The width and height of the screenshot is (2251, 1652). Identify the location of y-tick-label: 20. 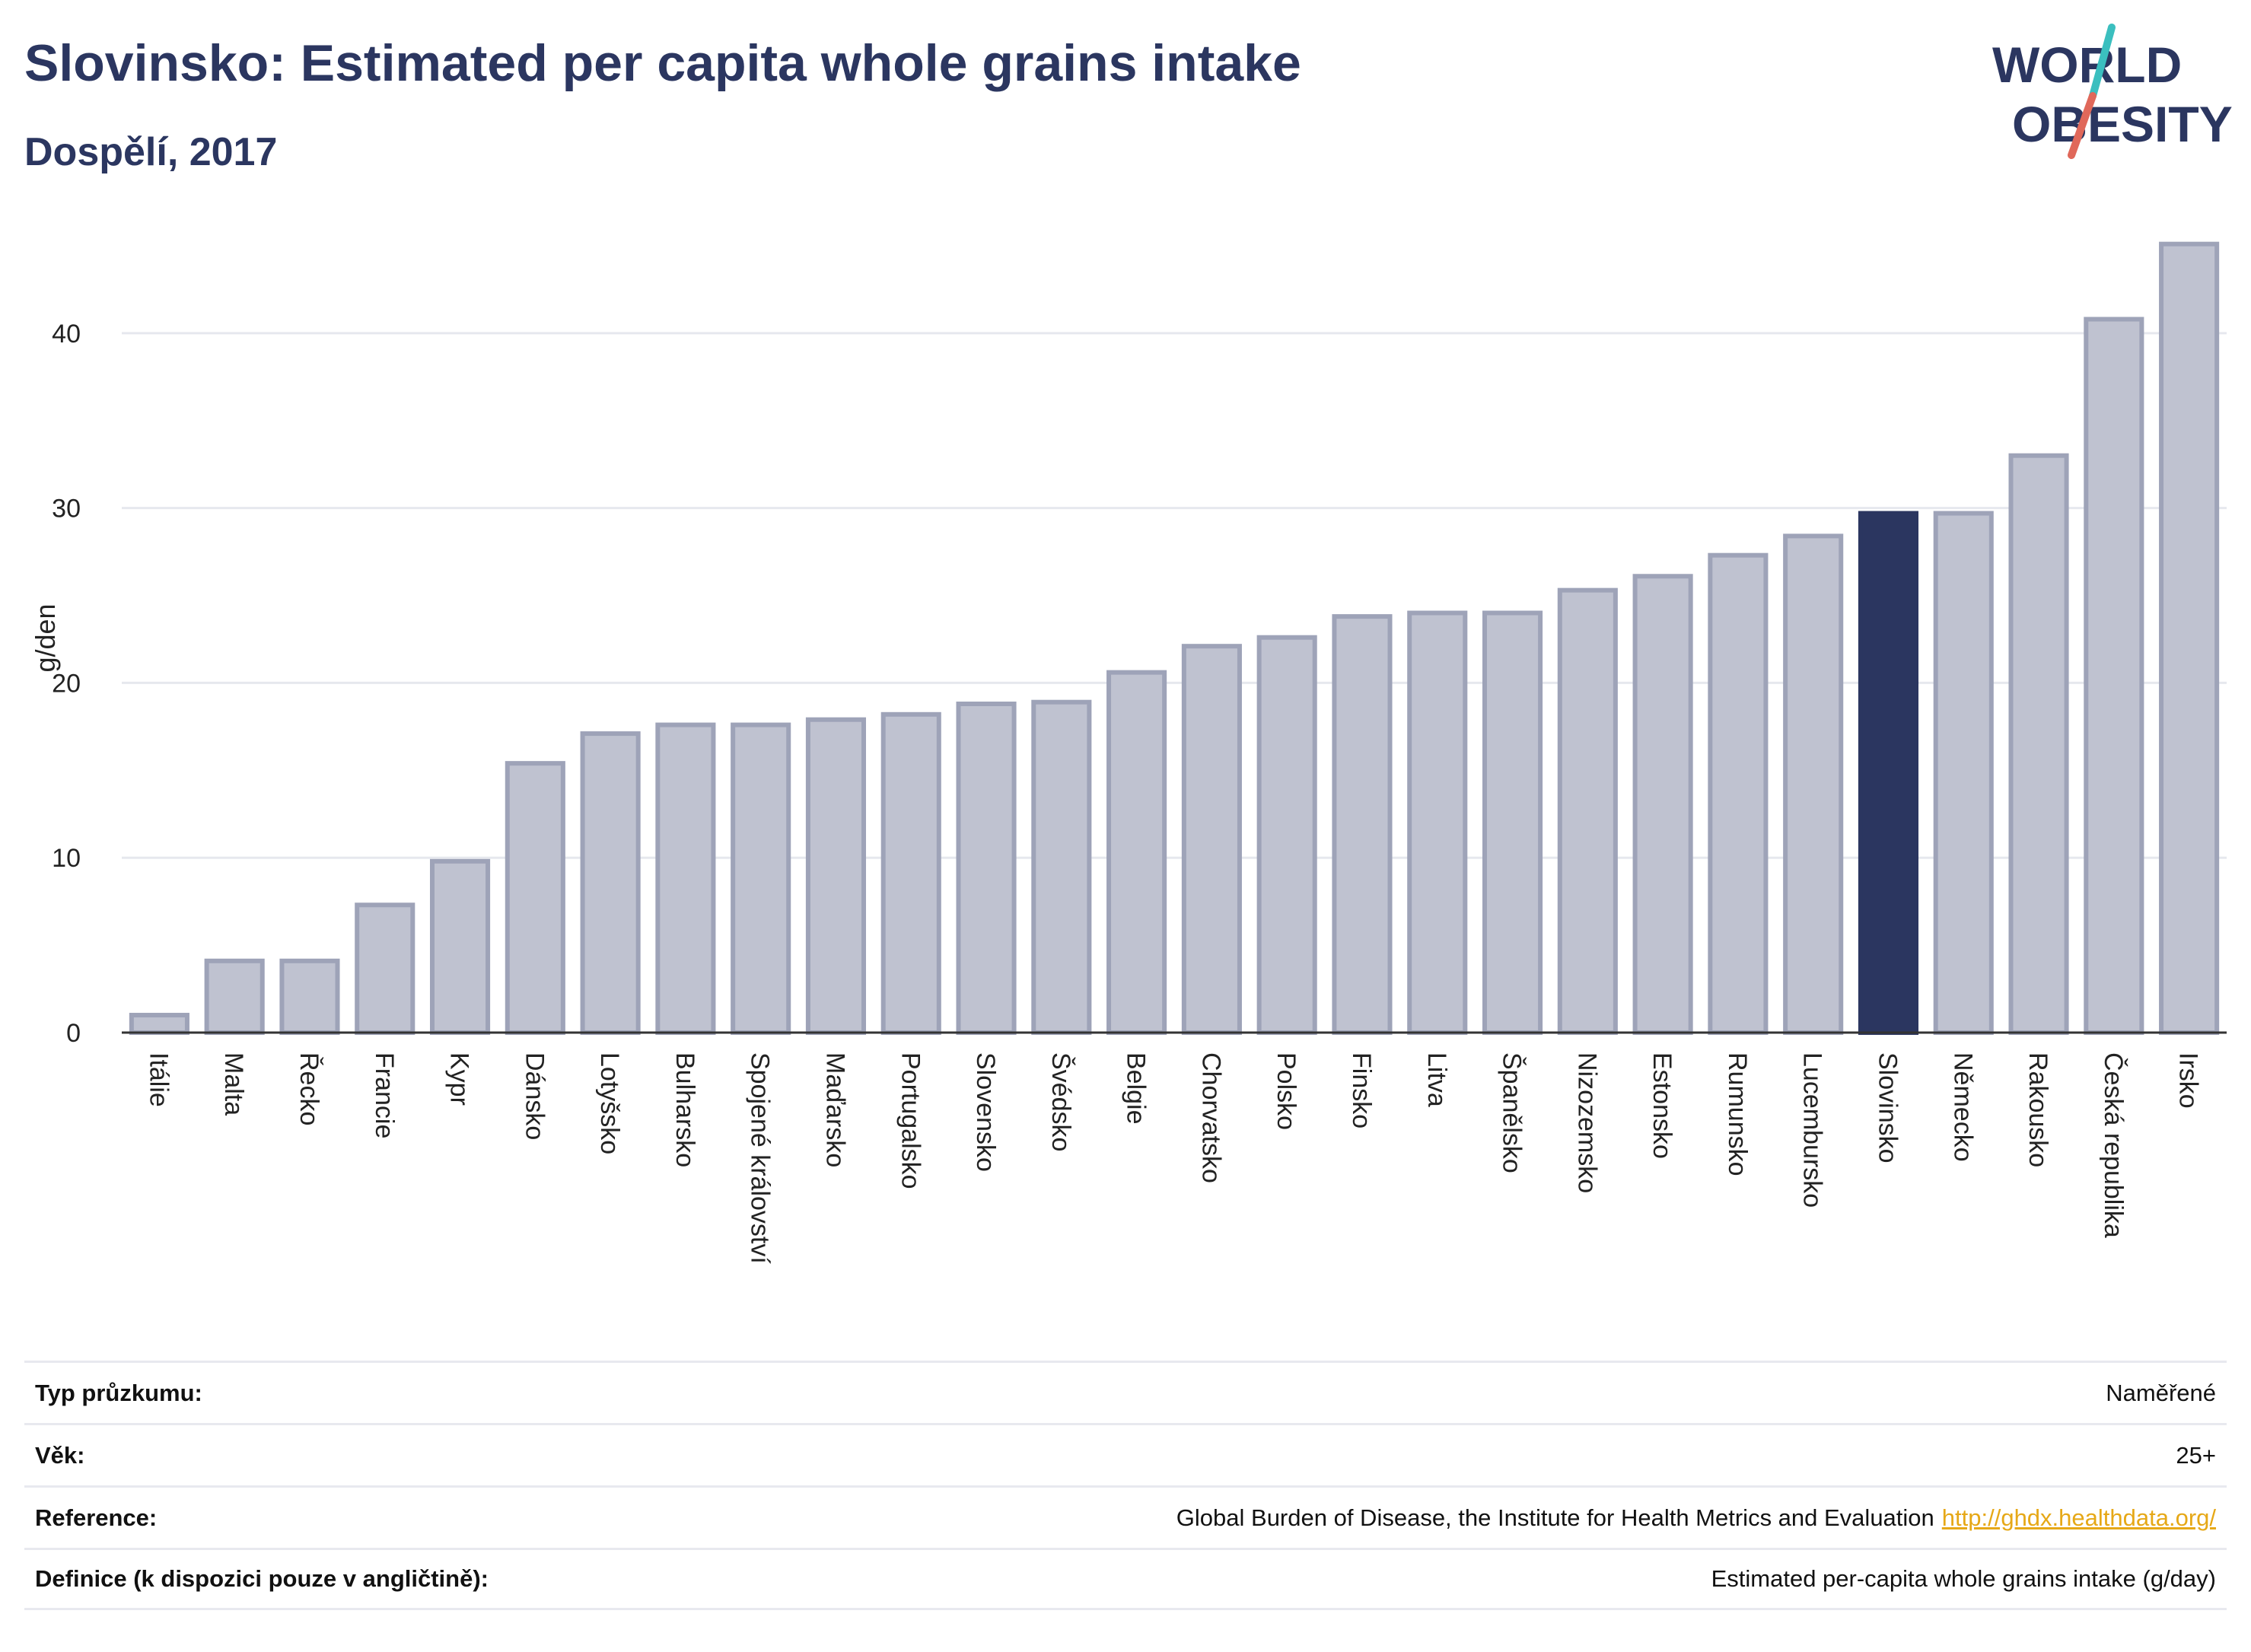
(66, 683).